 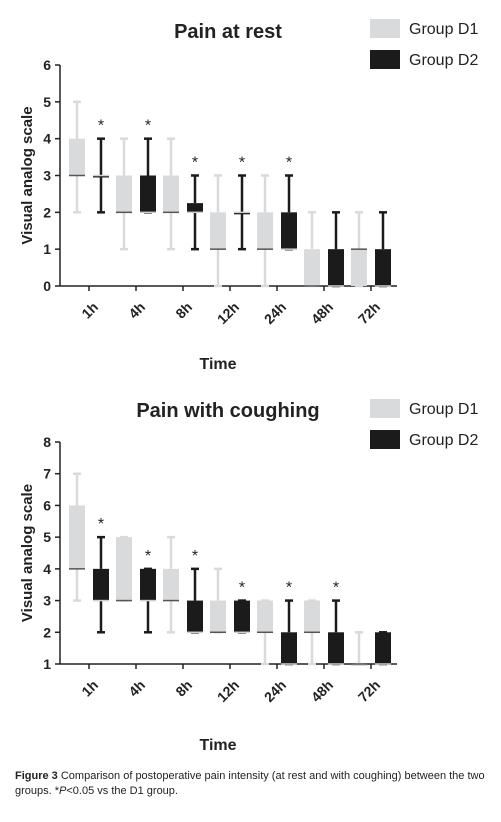 What do you see at coordinates (228, 691) in the screenshot?
I see `x-tick-label: 12h` at bounding box center [228, 691].